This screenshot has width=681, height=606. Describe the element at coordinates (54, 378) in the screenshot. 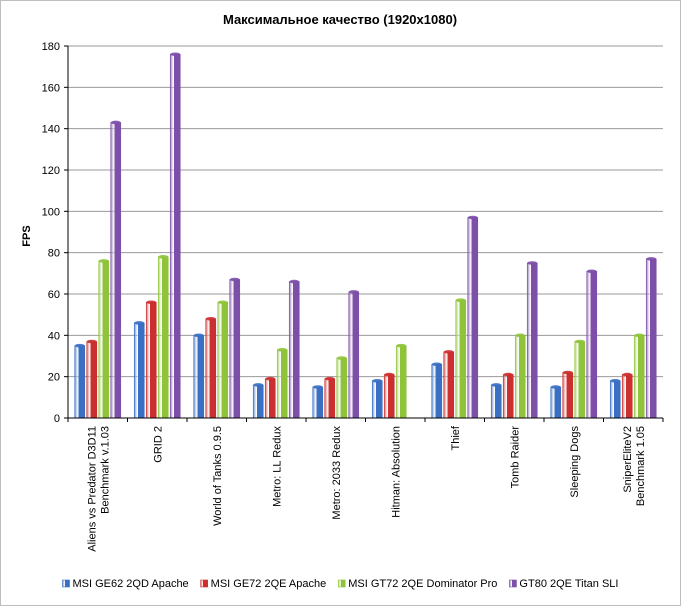

I see `y-tick-label: 20` at that location.